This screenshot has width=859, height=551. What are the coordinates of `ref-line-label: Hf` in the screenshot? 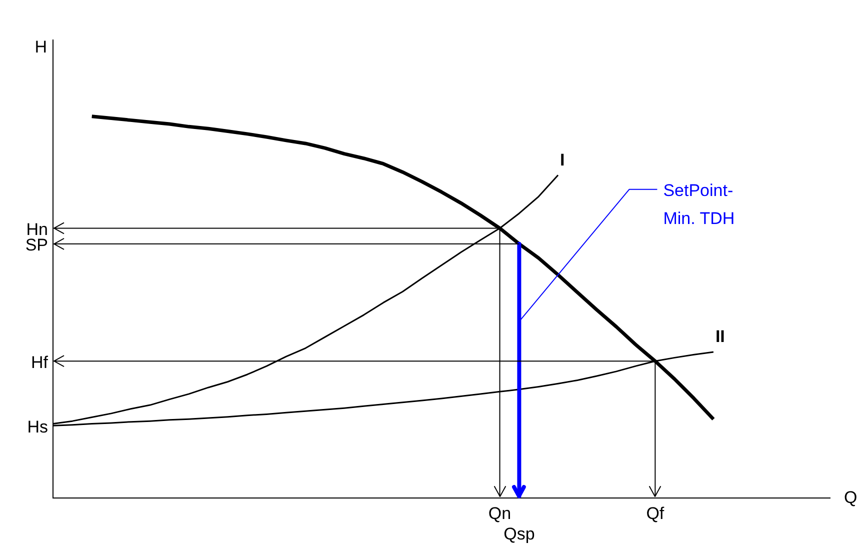 It's located at (39, 362).